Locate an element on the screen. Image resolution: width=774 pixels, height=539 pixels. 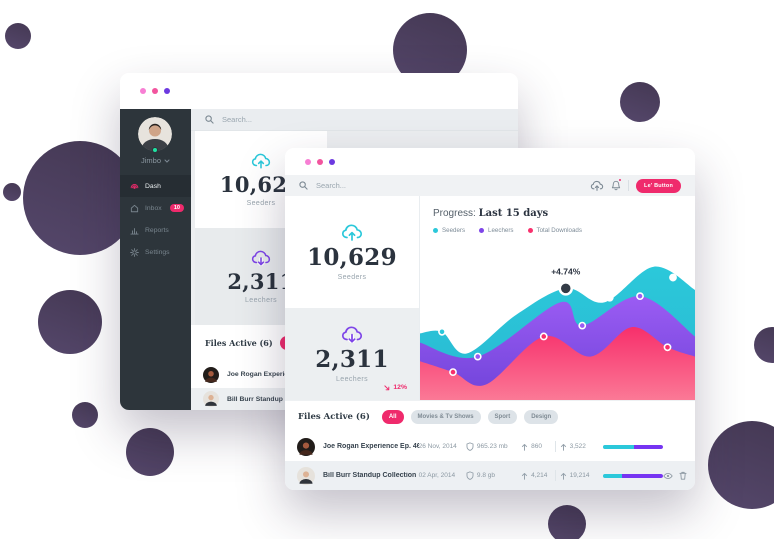
notification-dot is located at coordinates (620, 180).